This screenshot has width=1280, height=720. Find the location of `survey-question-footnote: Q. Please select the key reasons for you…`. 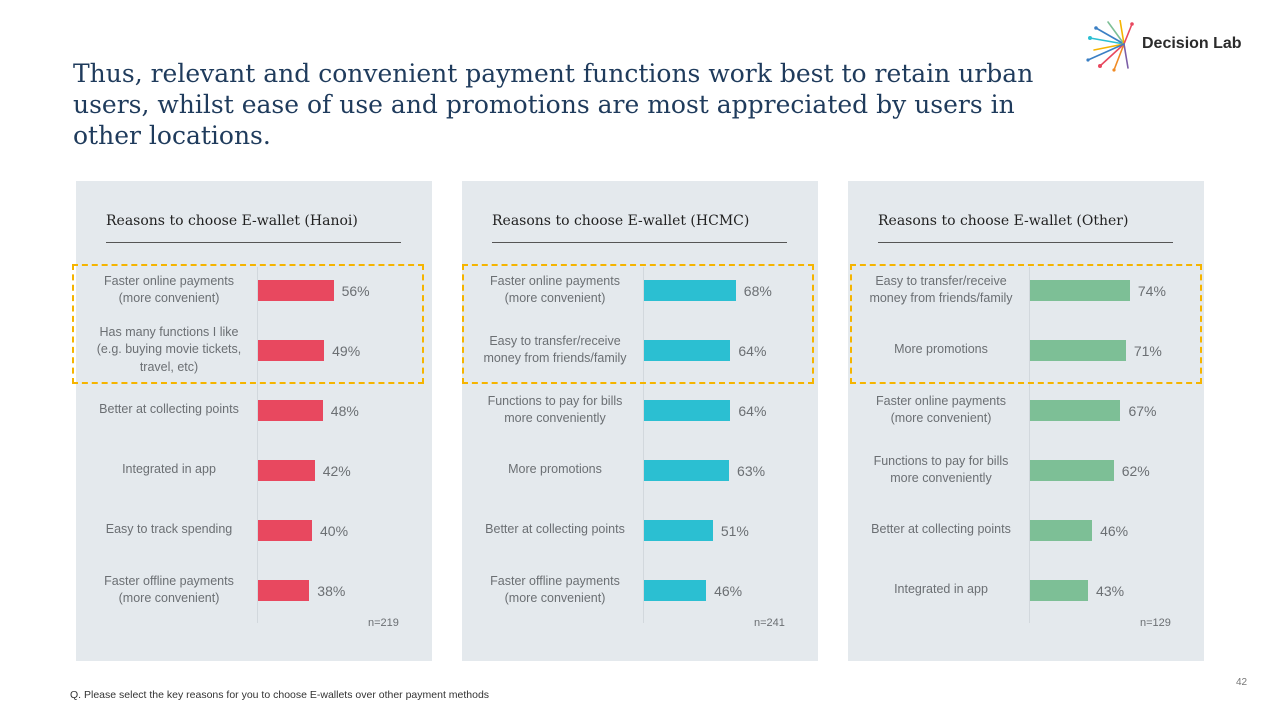

survey-question-footnote: Q. Please select the key reasons for you… is located at coordinates (280, 695).